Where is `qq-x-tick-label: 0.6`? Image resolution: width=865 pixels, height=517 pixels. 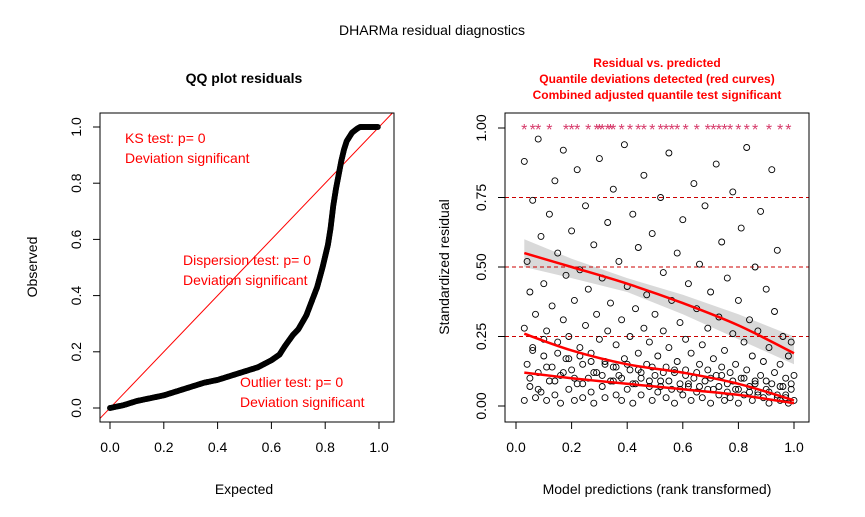
qq-x-tick-label: 0.6 is located at coordinates (272, 447).